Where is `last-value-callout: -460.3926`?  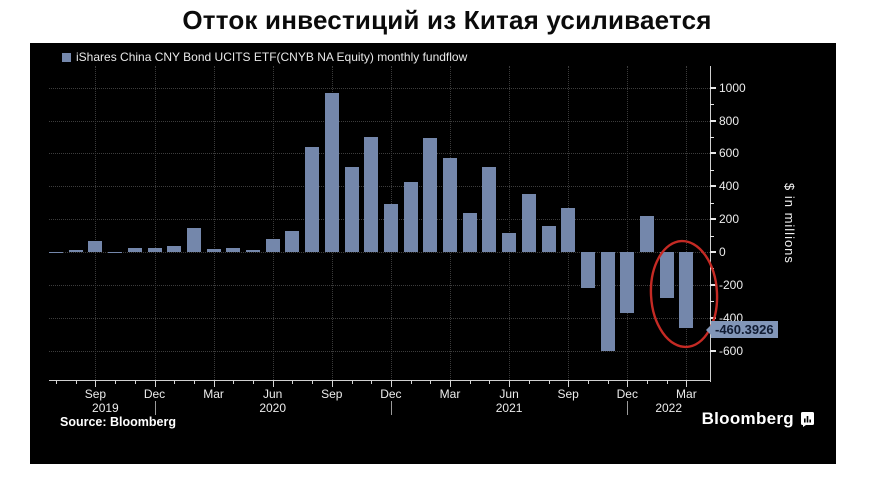
last-value-callout: -460.3926 is located at coordinates (742, 329).